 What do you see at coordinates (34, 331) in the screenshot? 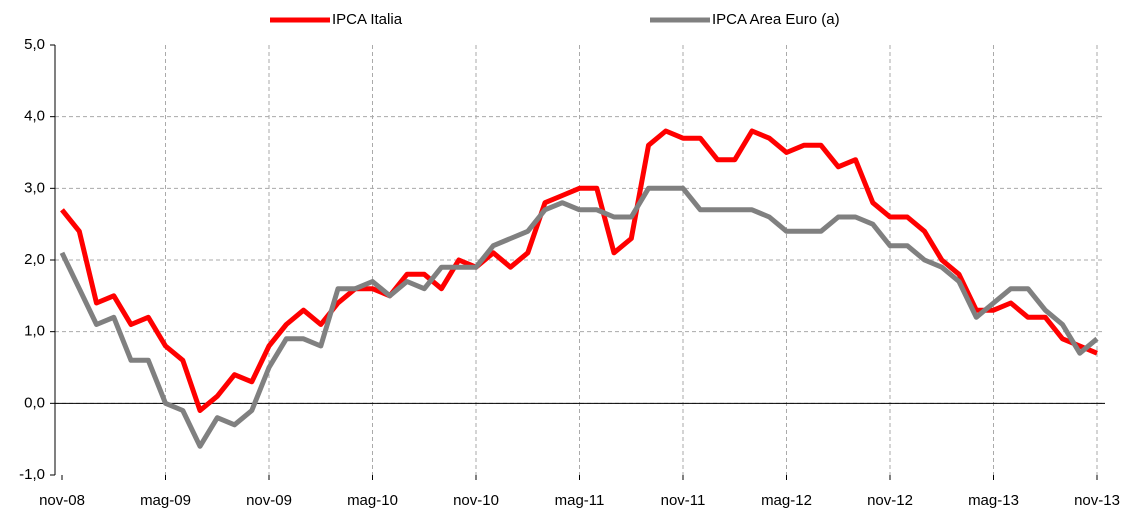
I see `y-tick-label: 1,0` at bounding box center [34, 331].